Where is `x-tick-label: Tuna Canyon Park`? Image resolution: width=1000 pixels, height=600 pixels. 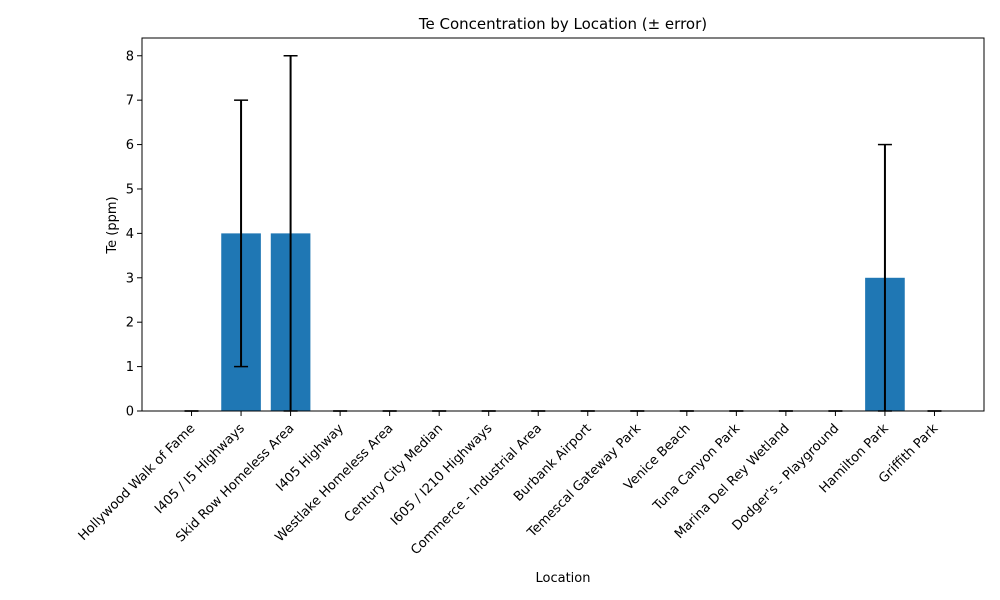 x-tick-label: Tuna Canyon Park is located at coordinates (697, 468).